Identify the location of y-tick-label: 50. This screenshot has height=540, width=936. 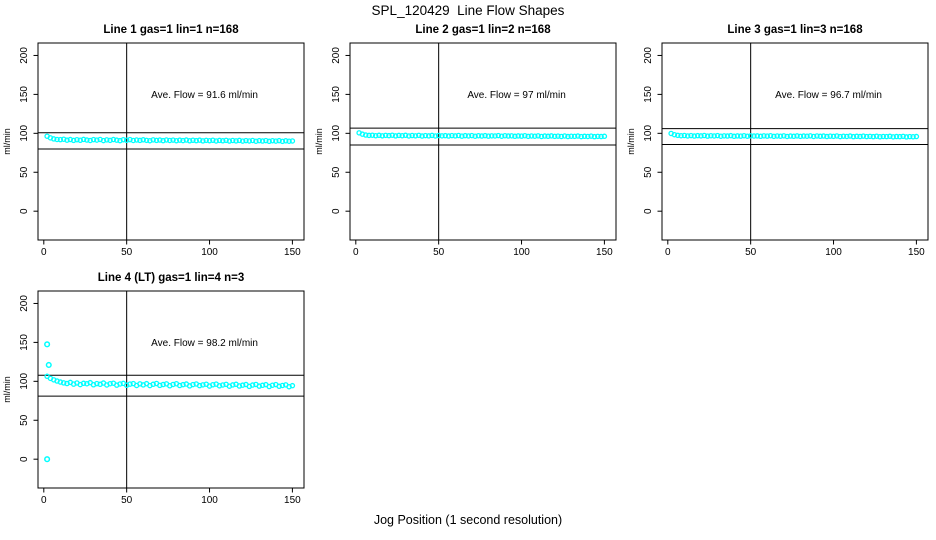
(648, 172).